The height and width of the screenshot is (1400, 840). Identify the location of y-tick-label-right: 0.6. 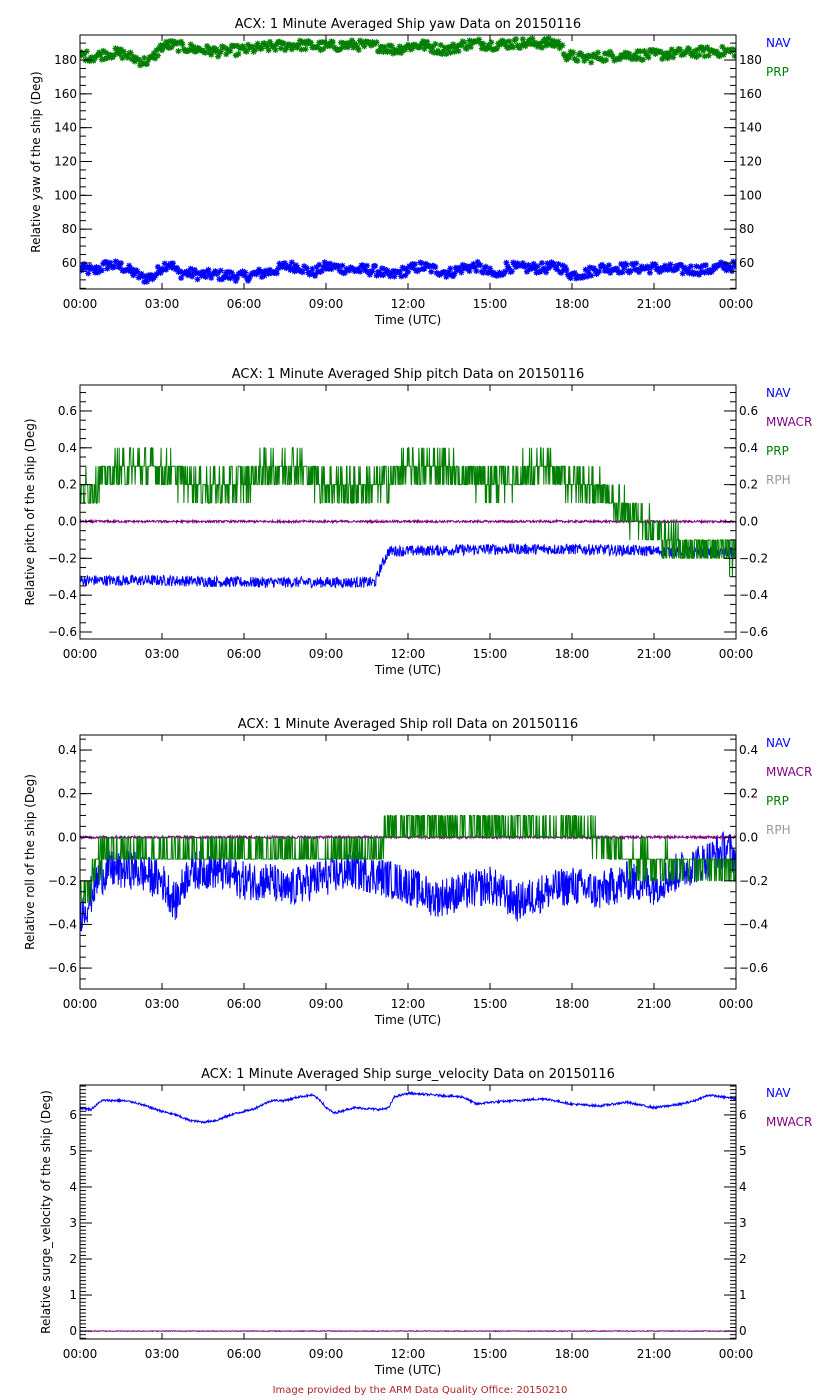
(748, 411).